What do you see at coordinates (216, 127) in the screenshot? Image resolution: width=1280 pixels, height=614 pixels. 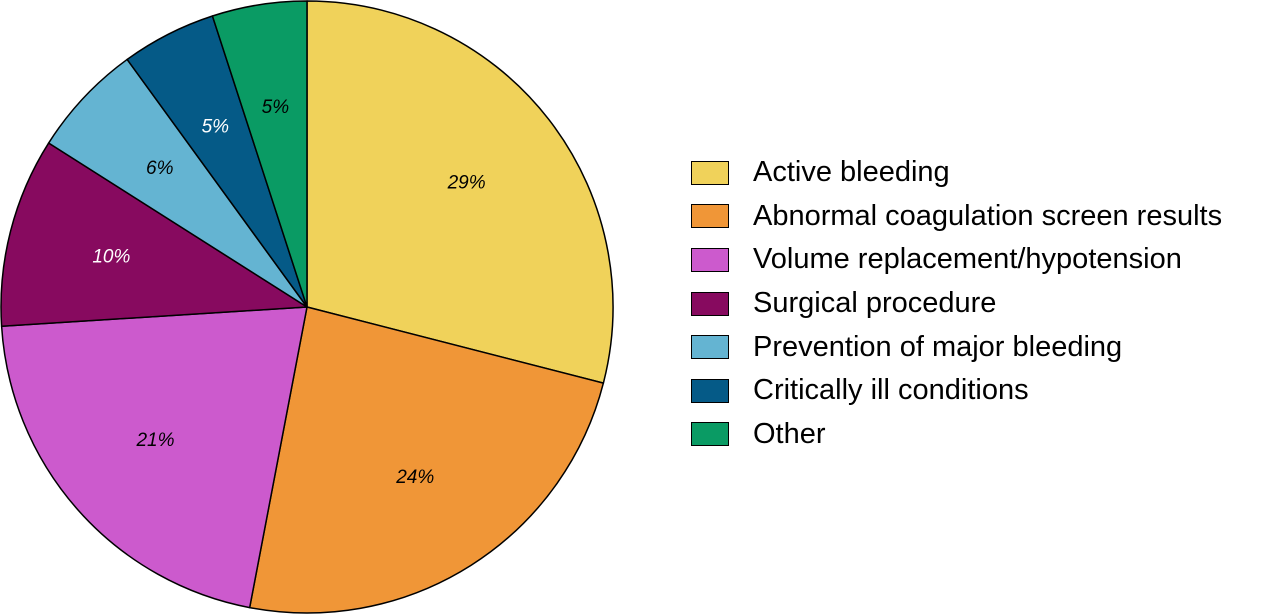 I see `pie-slice-label-critically-ill-conditions: 5%` at bounding box center [216, 127].